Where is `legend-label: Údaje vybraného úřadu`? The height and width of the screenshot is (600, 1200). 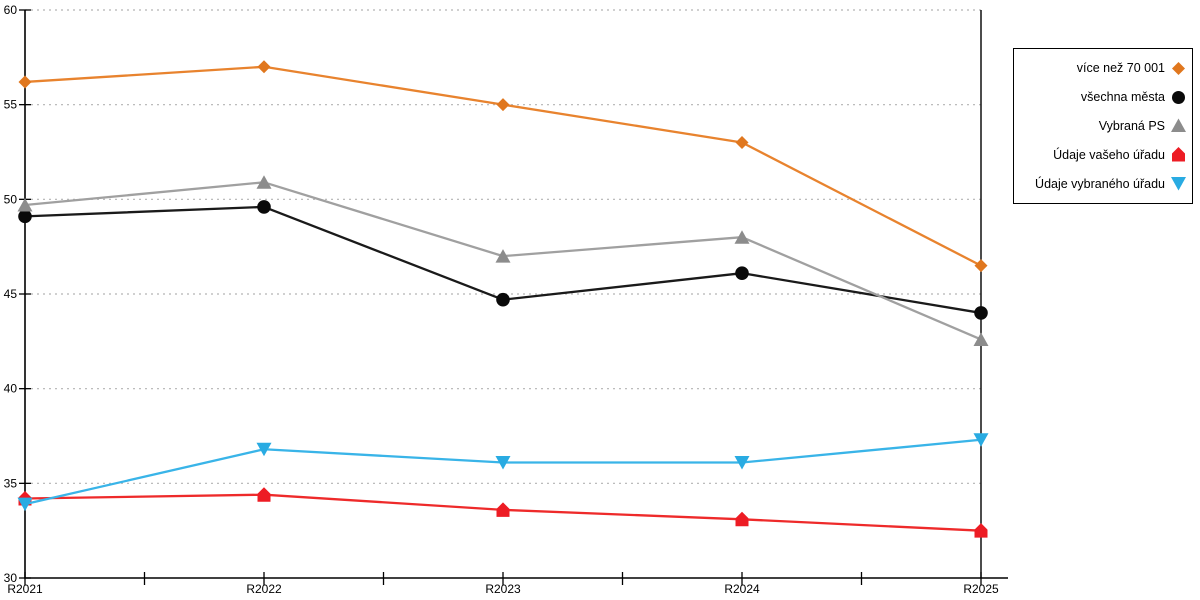
legend-label: Údaje vybraného úřadu is located at coordinates (1100, 183).